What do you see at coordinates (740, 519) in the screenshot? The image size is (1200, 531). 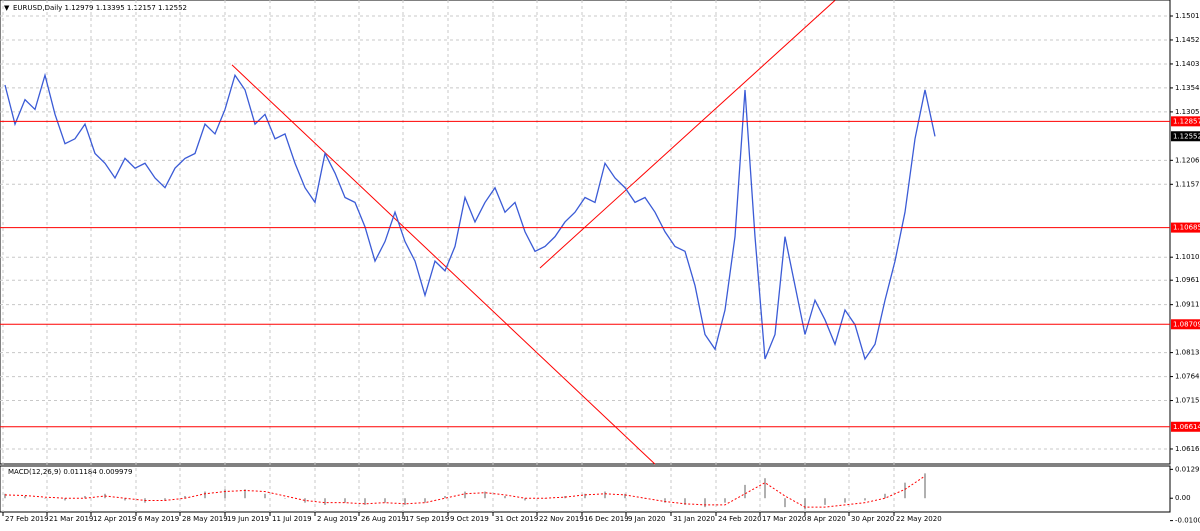 I see `x-tick-label: 24 Feb 2020` at bounding box center [740, 519].